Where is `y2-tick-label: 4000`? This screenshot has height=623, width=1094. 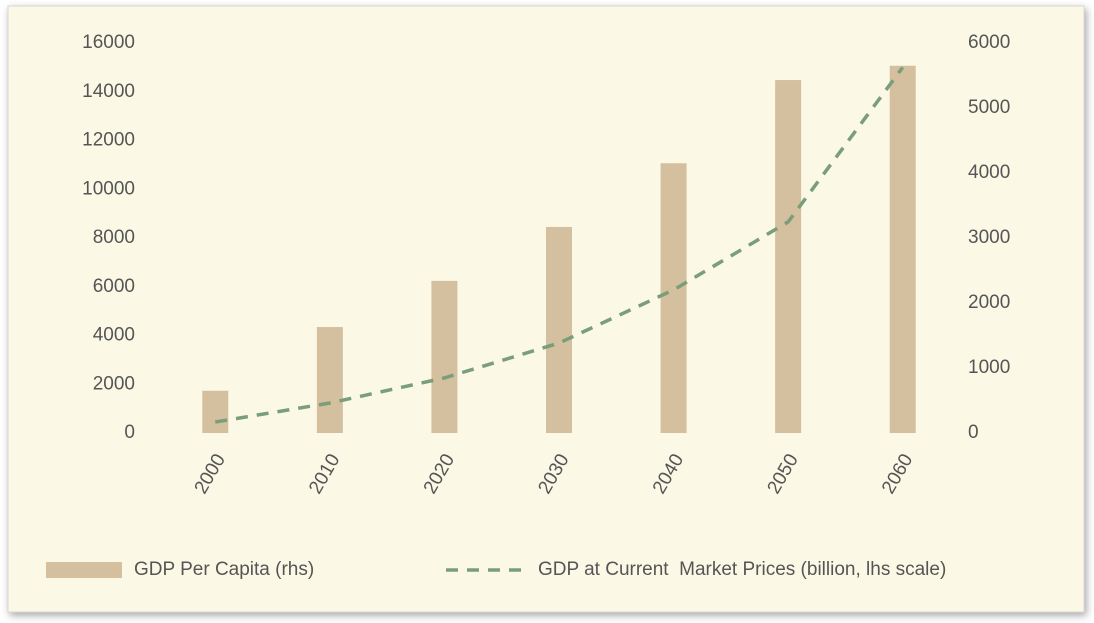 y2-tick-label: 4000 is located at coordinates (989, 172).